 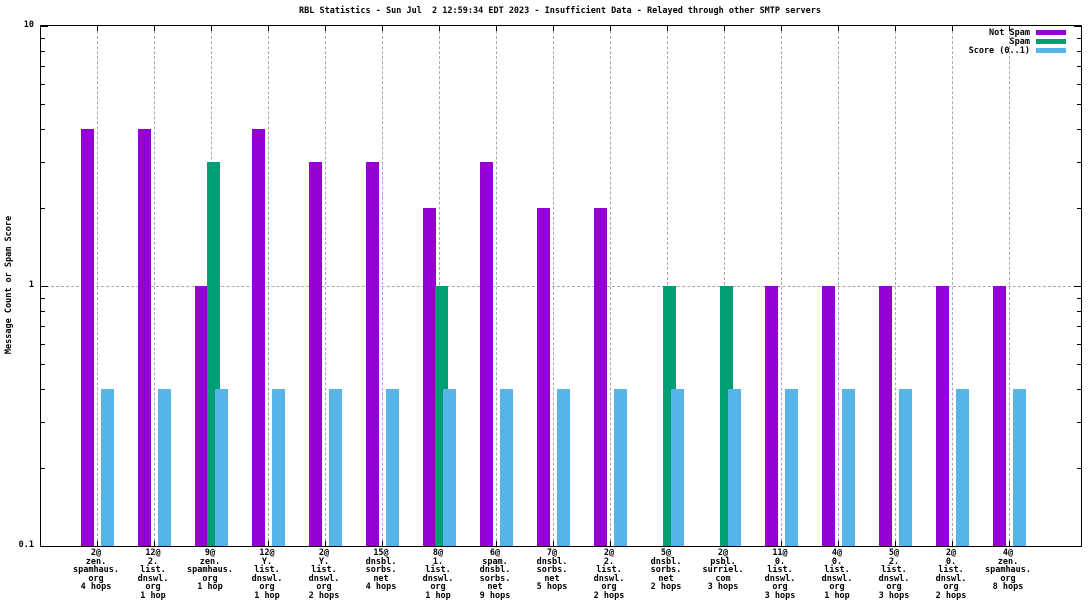 What do you see at coordinates (31, 285) in the screenshot?
I see `y-tick-label: 1` at bounding box center [31, 285].